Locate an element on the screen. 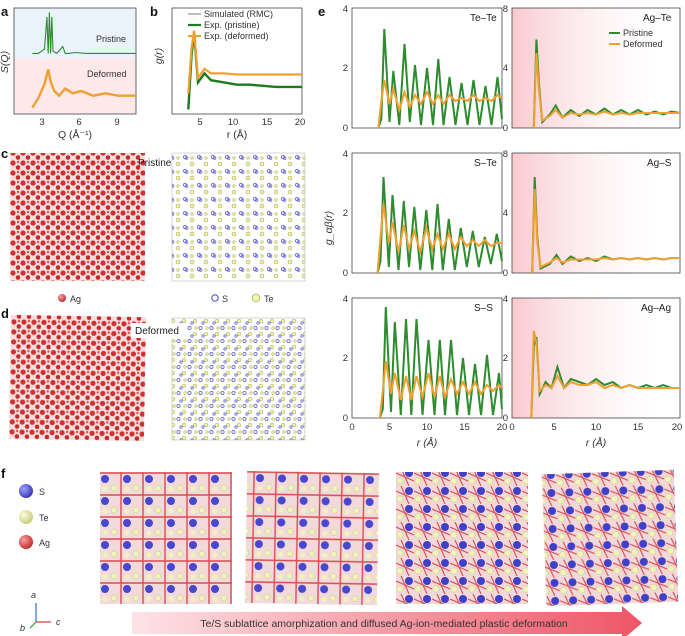  panel-b-xtick-0: 5 is located at coordinates (199, 122).